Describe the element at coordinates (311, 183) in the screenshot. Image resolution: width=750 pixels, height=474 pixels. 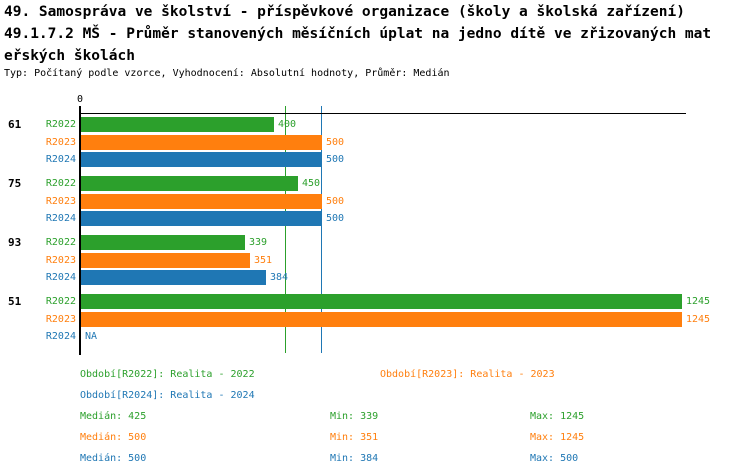
I see `bar-value-label: 450` at that location.